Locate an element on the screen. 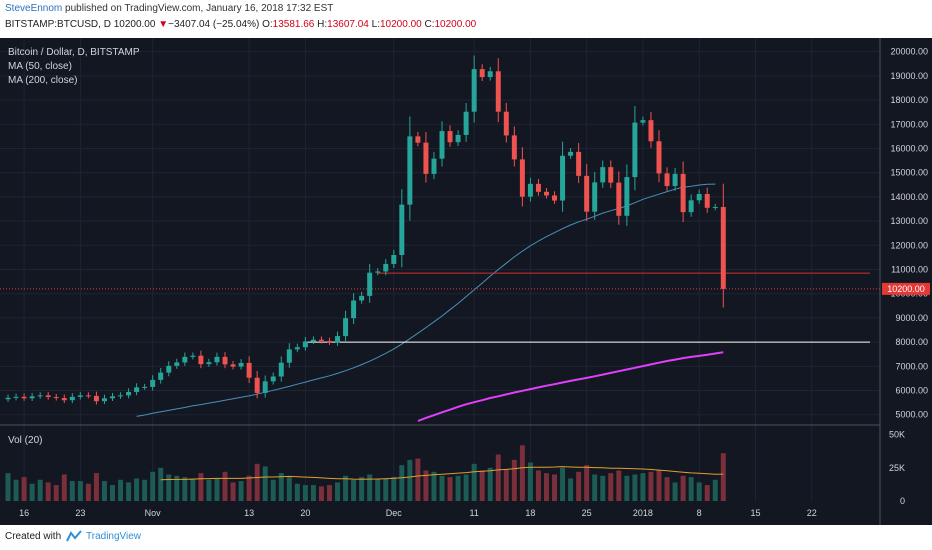 This screenshot has width=932, height=550. author-link: SteveEnnom is located at coordinates (34, 8).